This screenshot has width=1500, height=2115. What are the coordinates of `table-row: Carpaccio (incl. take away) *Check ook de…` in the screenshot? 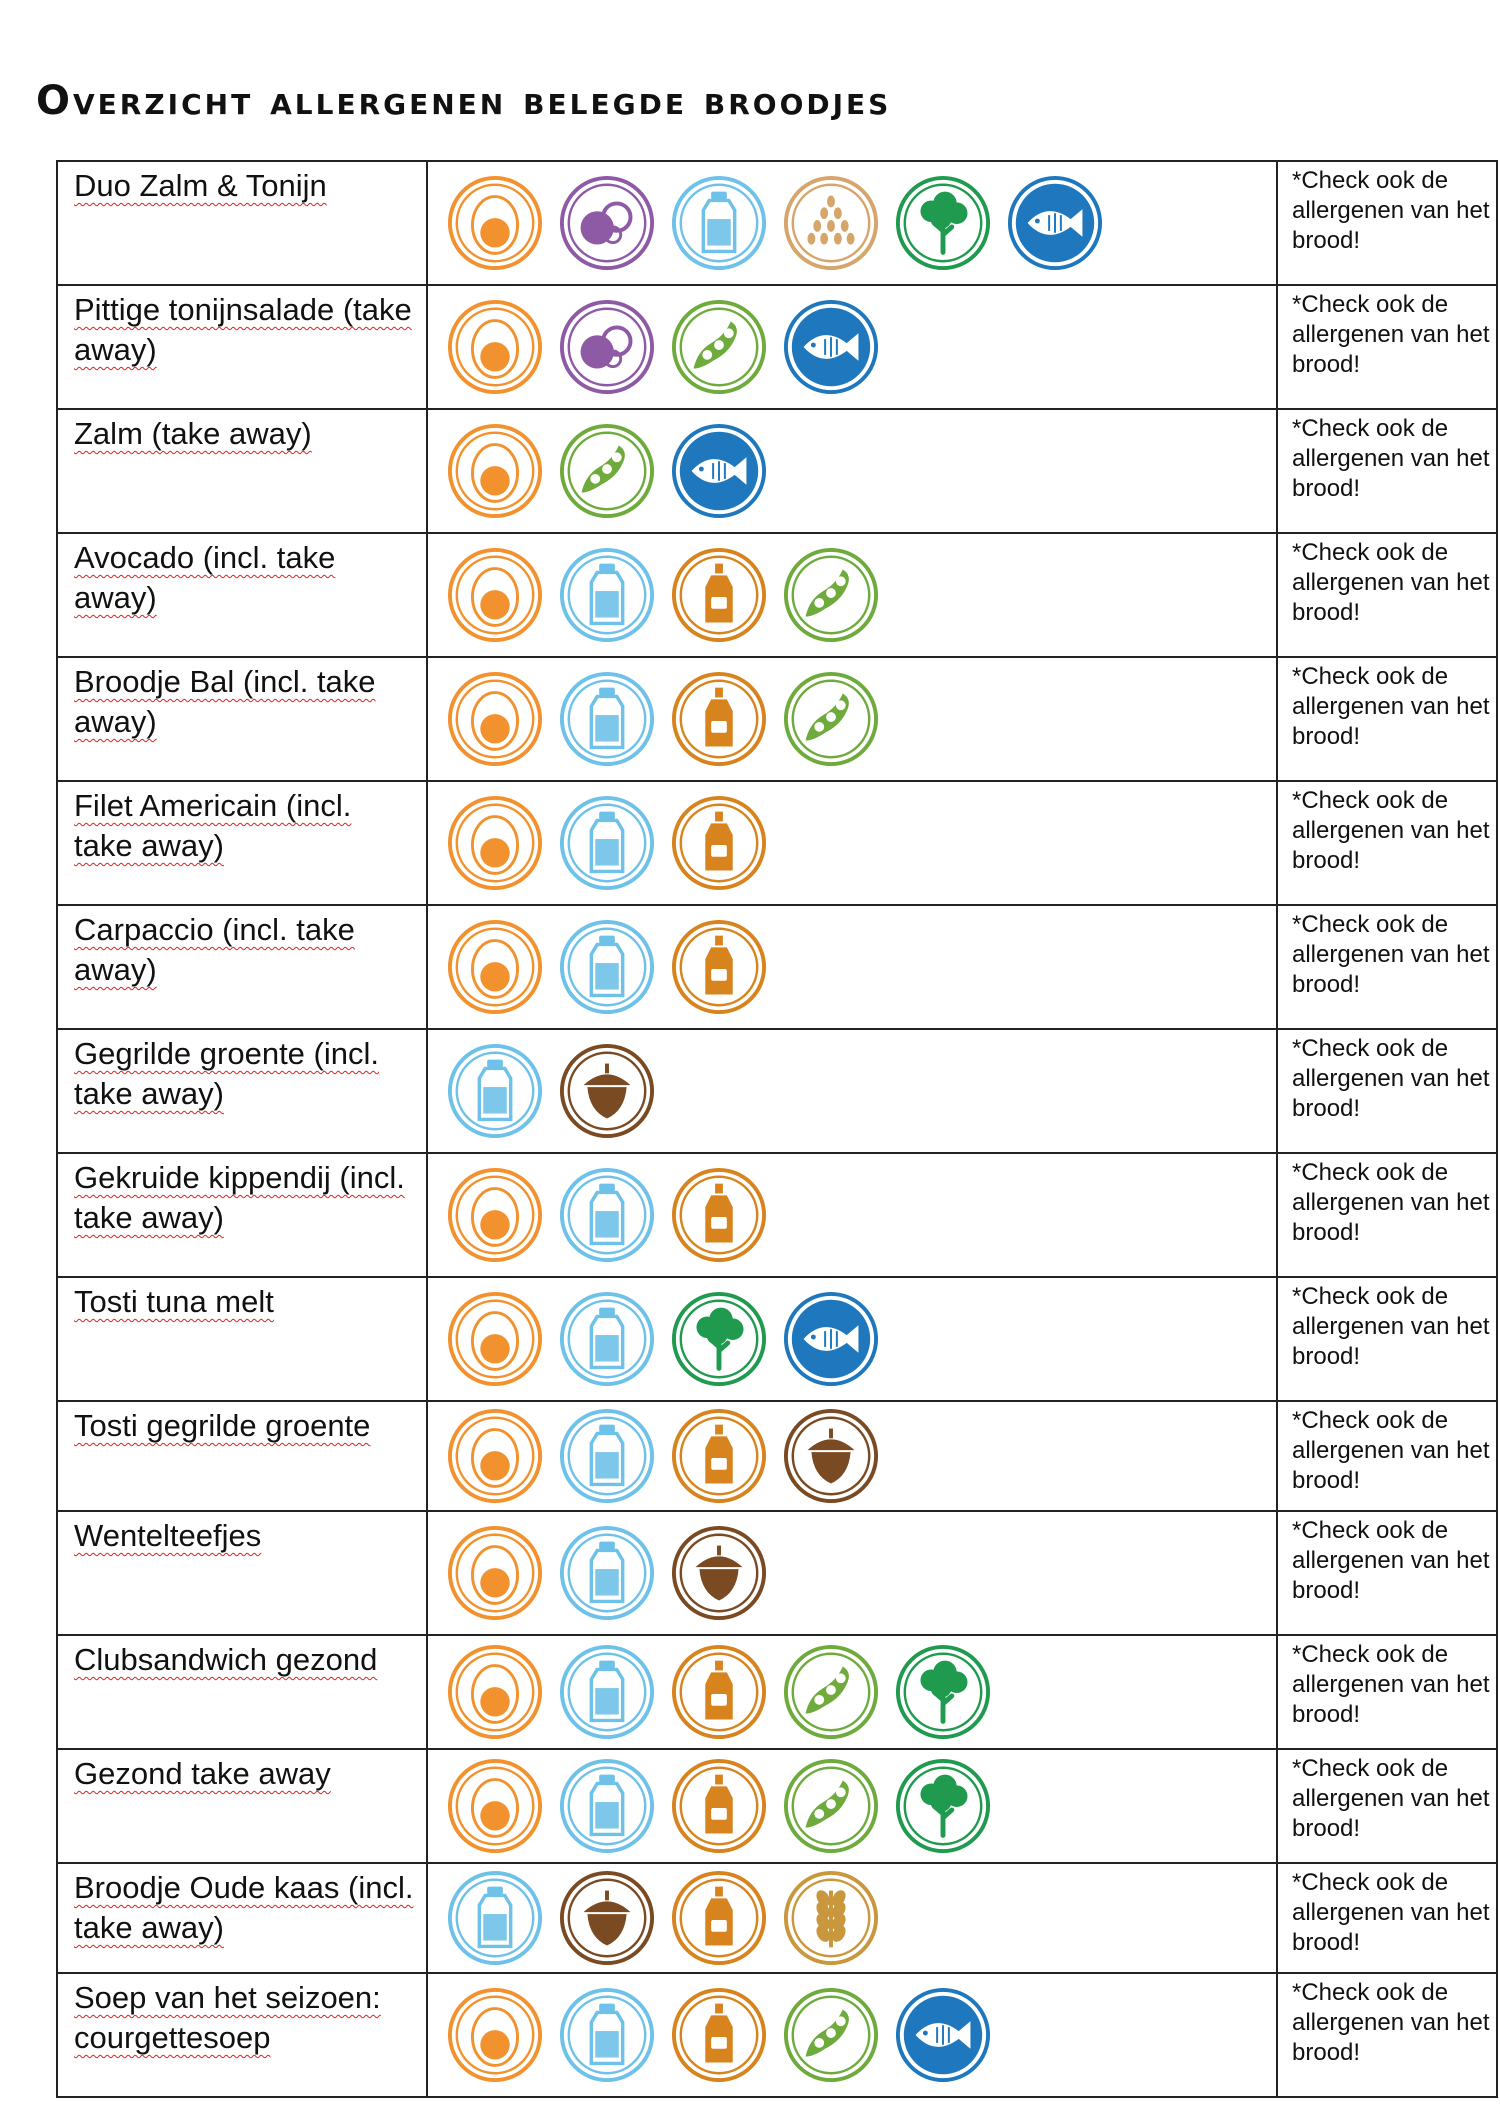 It's located at (777, 967).